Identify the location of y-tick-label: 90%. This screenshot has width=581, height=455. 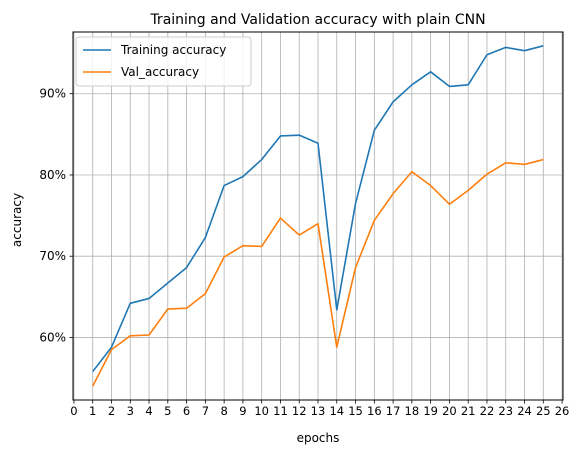
(52, 94).